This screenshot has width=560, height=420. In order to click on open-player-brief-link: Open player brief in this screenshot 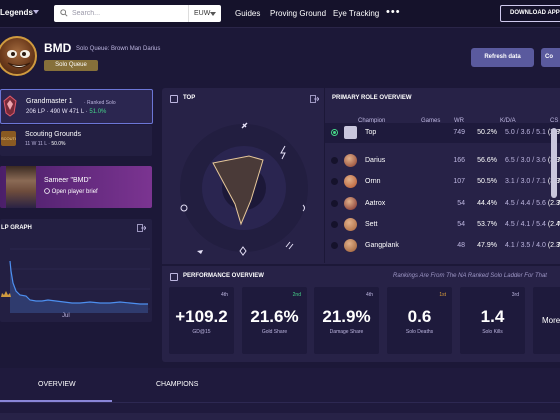, I will do `click(71, 191)`.